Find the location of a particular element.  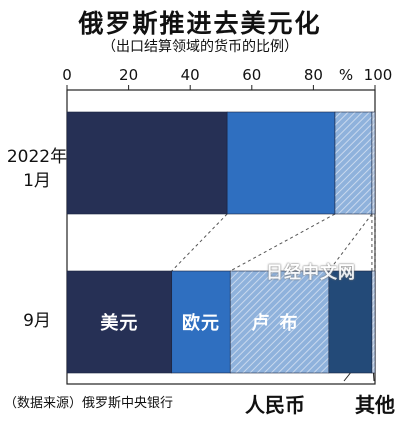

segment-label: 欧元 is located at coordinates (201, 323).